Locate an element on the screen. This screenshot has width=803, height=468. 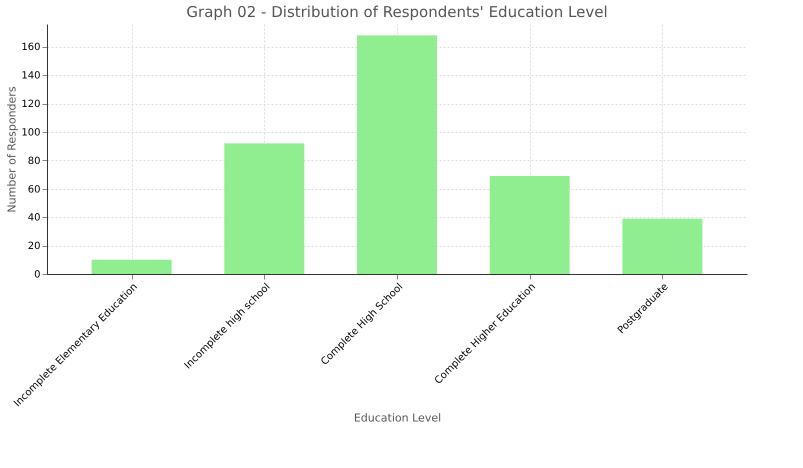
y-tick-label: 20 is located at coordinates (34, 246).